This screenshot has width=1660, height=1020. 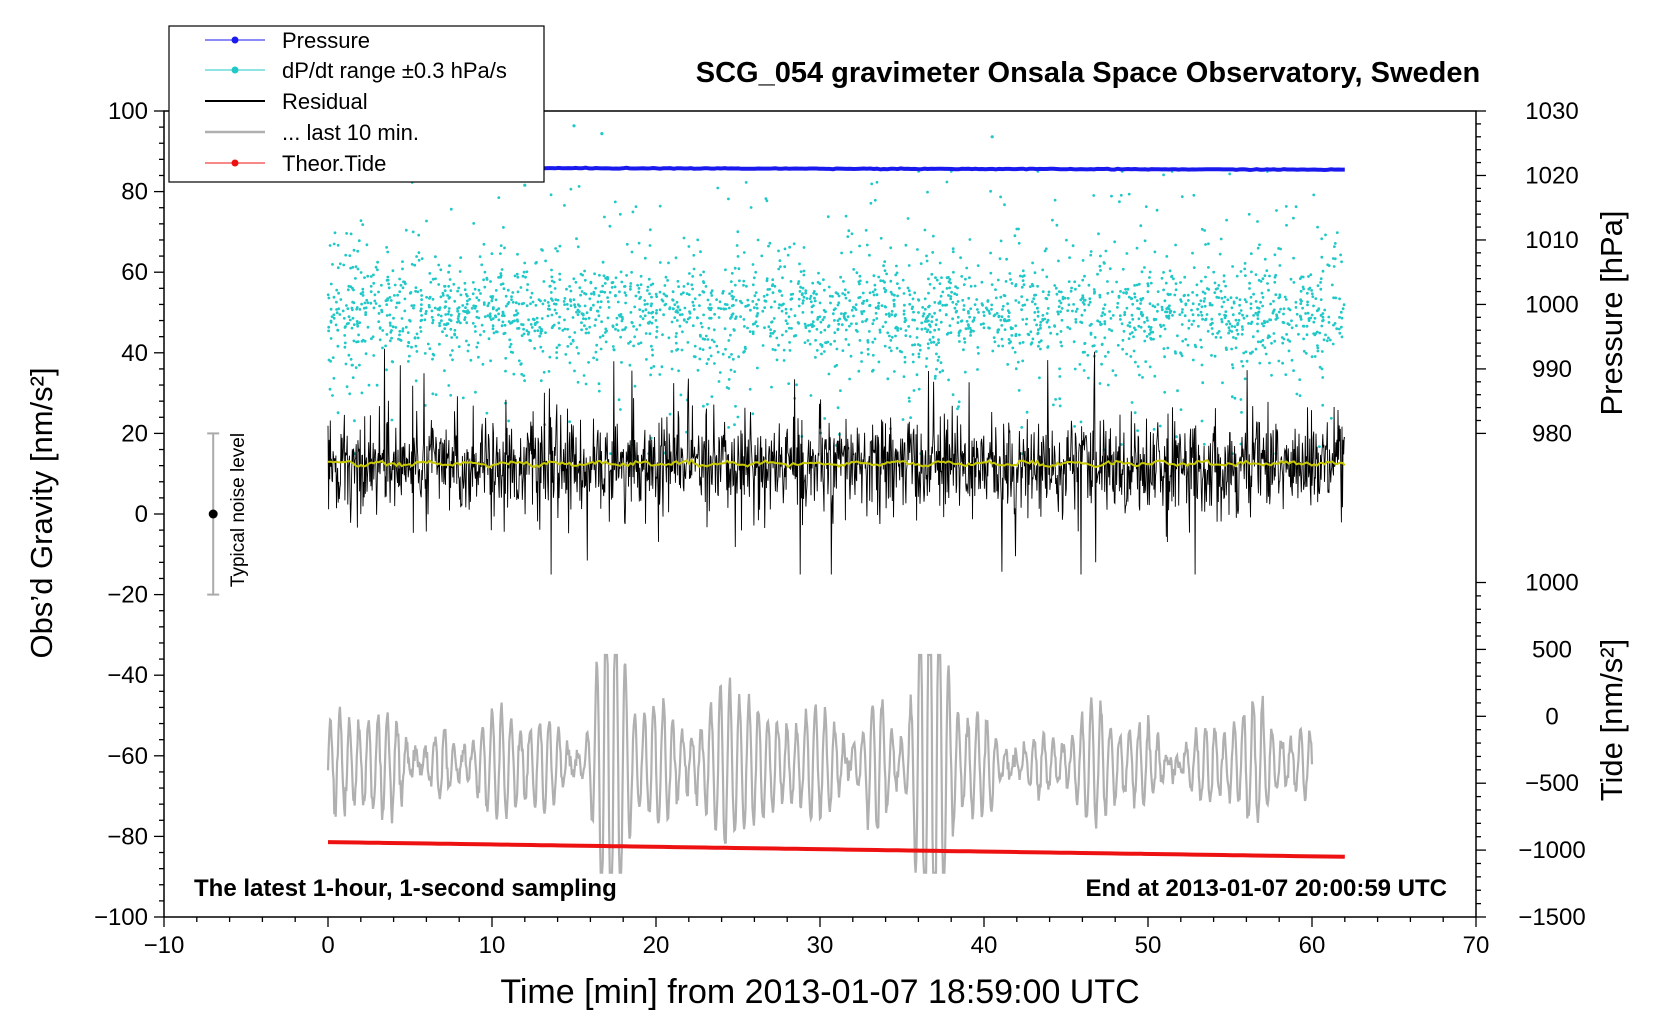 What do you see at coordinates (1551, 240) in the screenshot?
I see `pressure-tick-label: 1010` at bounding box center [1551, 240].